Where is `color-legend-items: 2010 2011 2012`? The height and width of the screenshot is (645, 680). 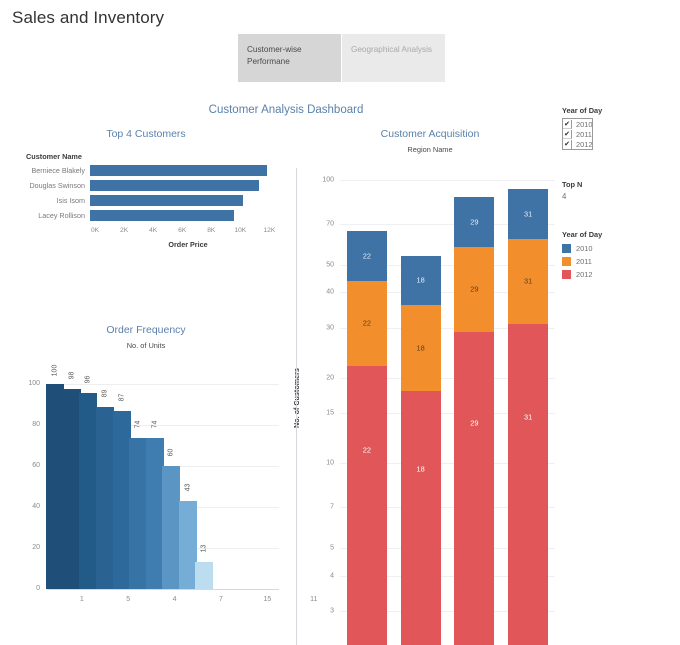 color-legend-items: 2010 2011 2012 is located at coordinates (621, 261).